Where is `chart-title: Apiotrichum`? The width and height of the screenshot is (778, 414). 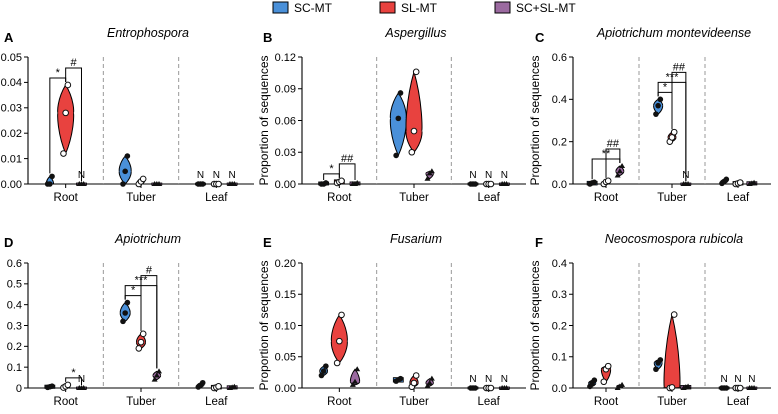 chart-title: Apiotrichum is located at coordinates (147, 239).